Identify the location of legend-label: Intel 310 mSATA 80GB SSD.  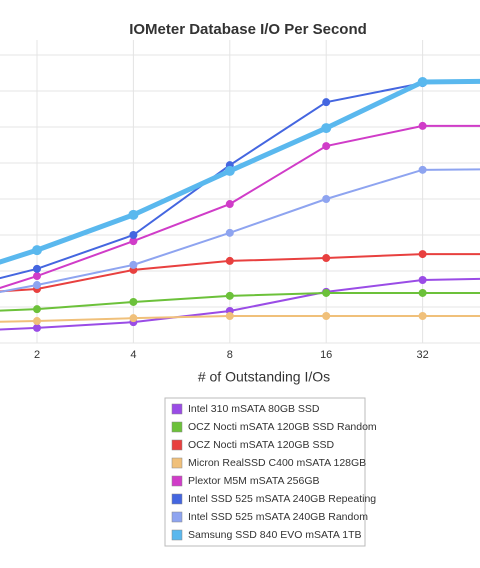
(254, 409).